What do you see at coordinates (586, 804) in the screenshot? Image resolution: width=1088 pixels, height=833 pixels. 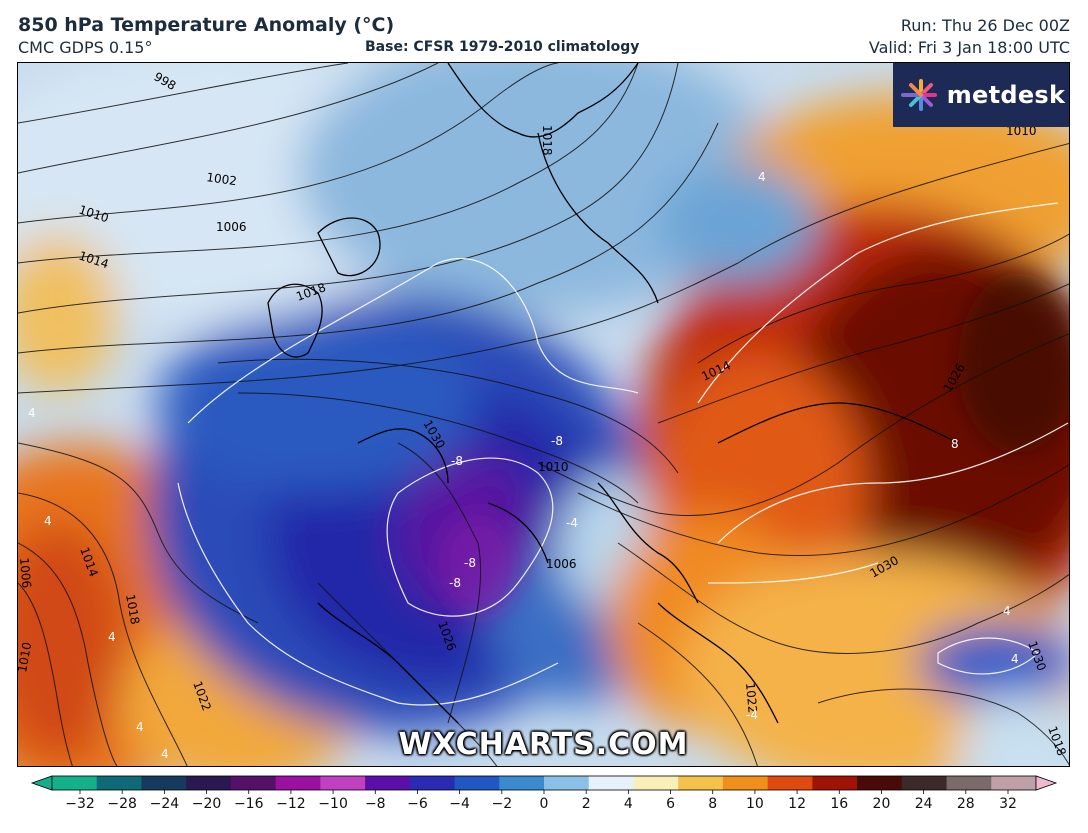 I see `colorbar-tick-label: 2` at bounding box center [586, 804].